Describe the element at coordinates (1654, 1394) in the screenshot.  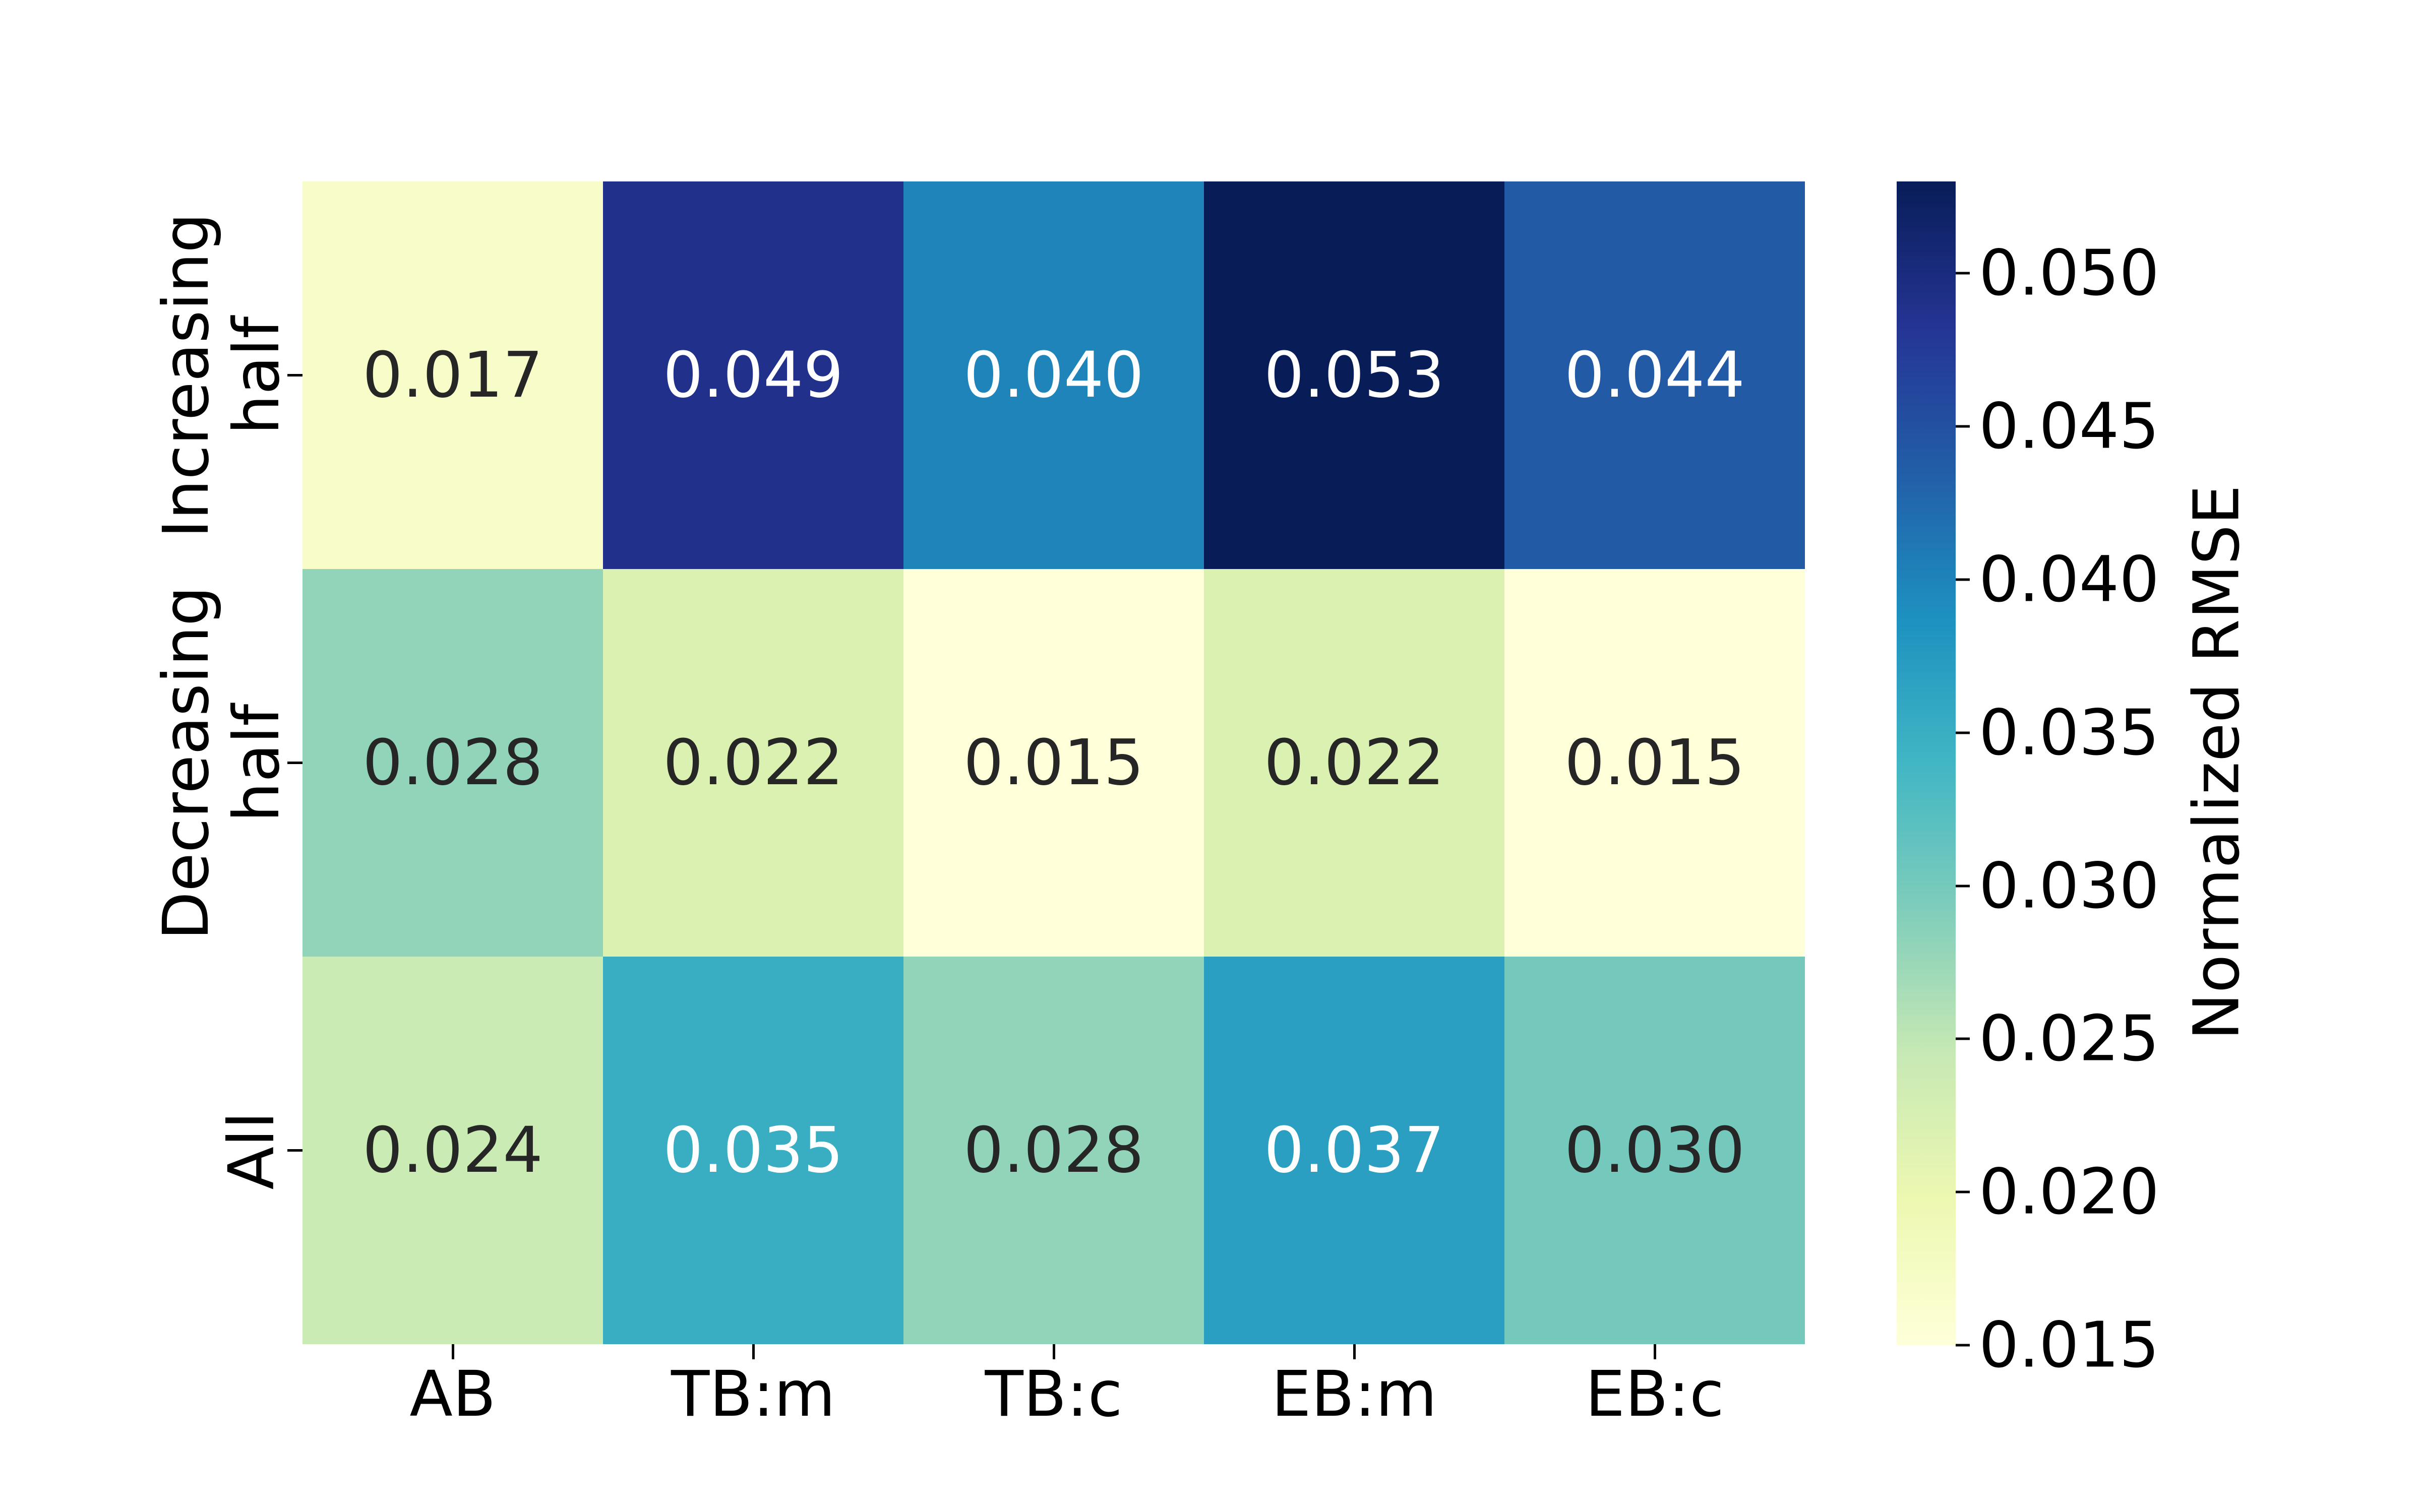
I see `x-tick-label-EB:c: EB:c` at that location.